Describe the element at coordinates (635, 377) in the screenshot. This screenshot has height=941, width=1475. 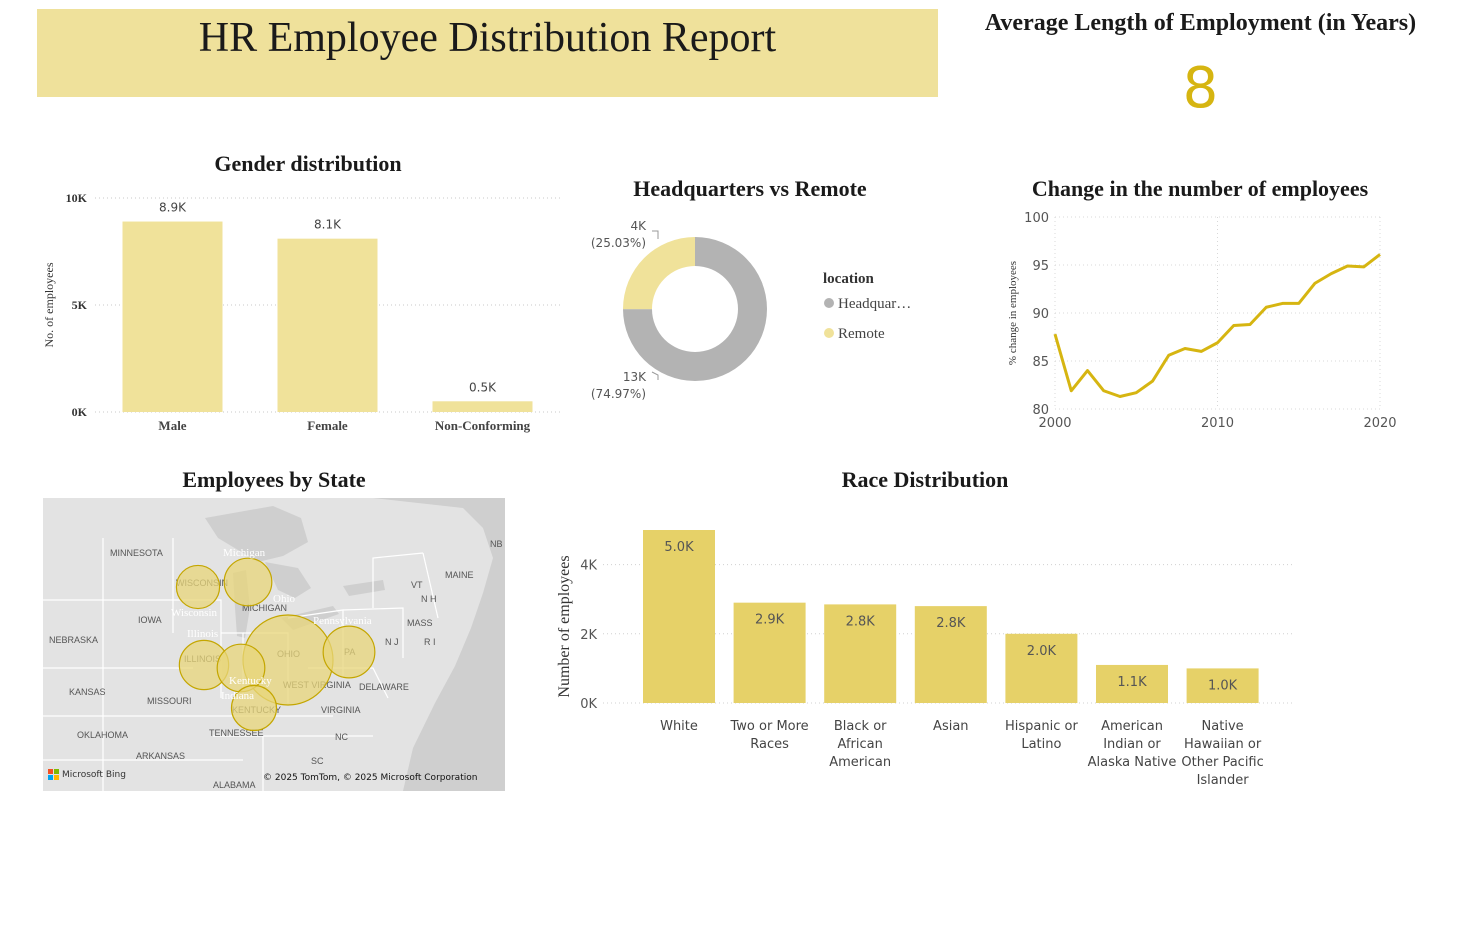
I see `donut-value-label: 13K` at that location.